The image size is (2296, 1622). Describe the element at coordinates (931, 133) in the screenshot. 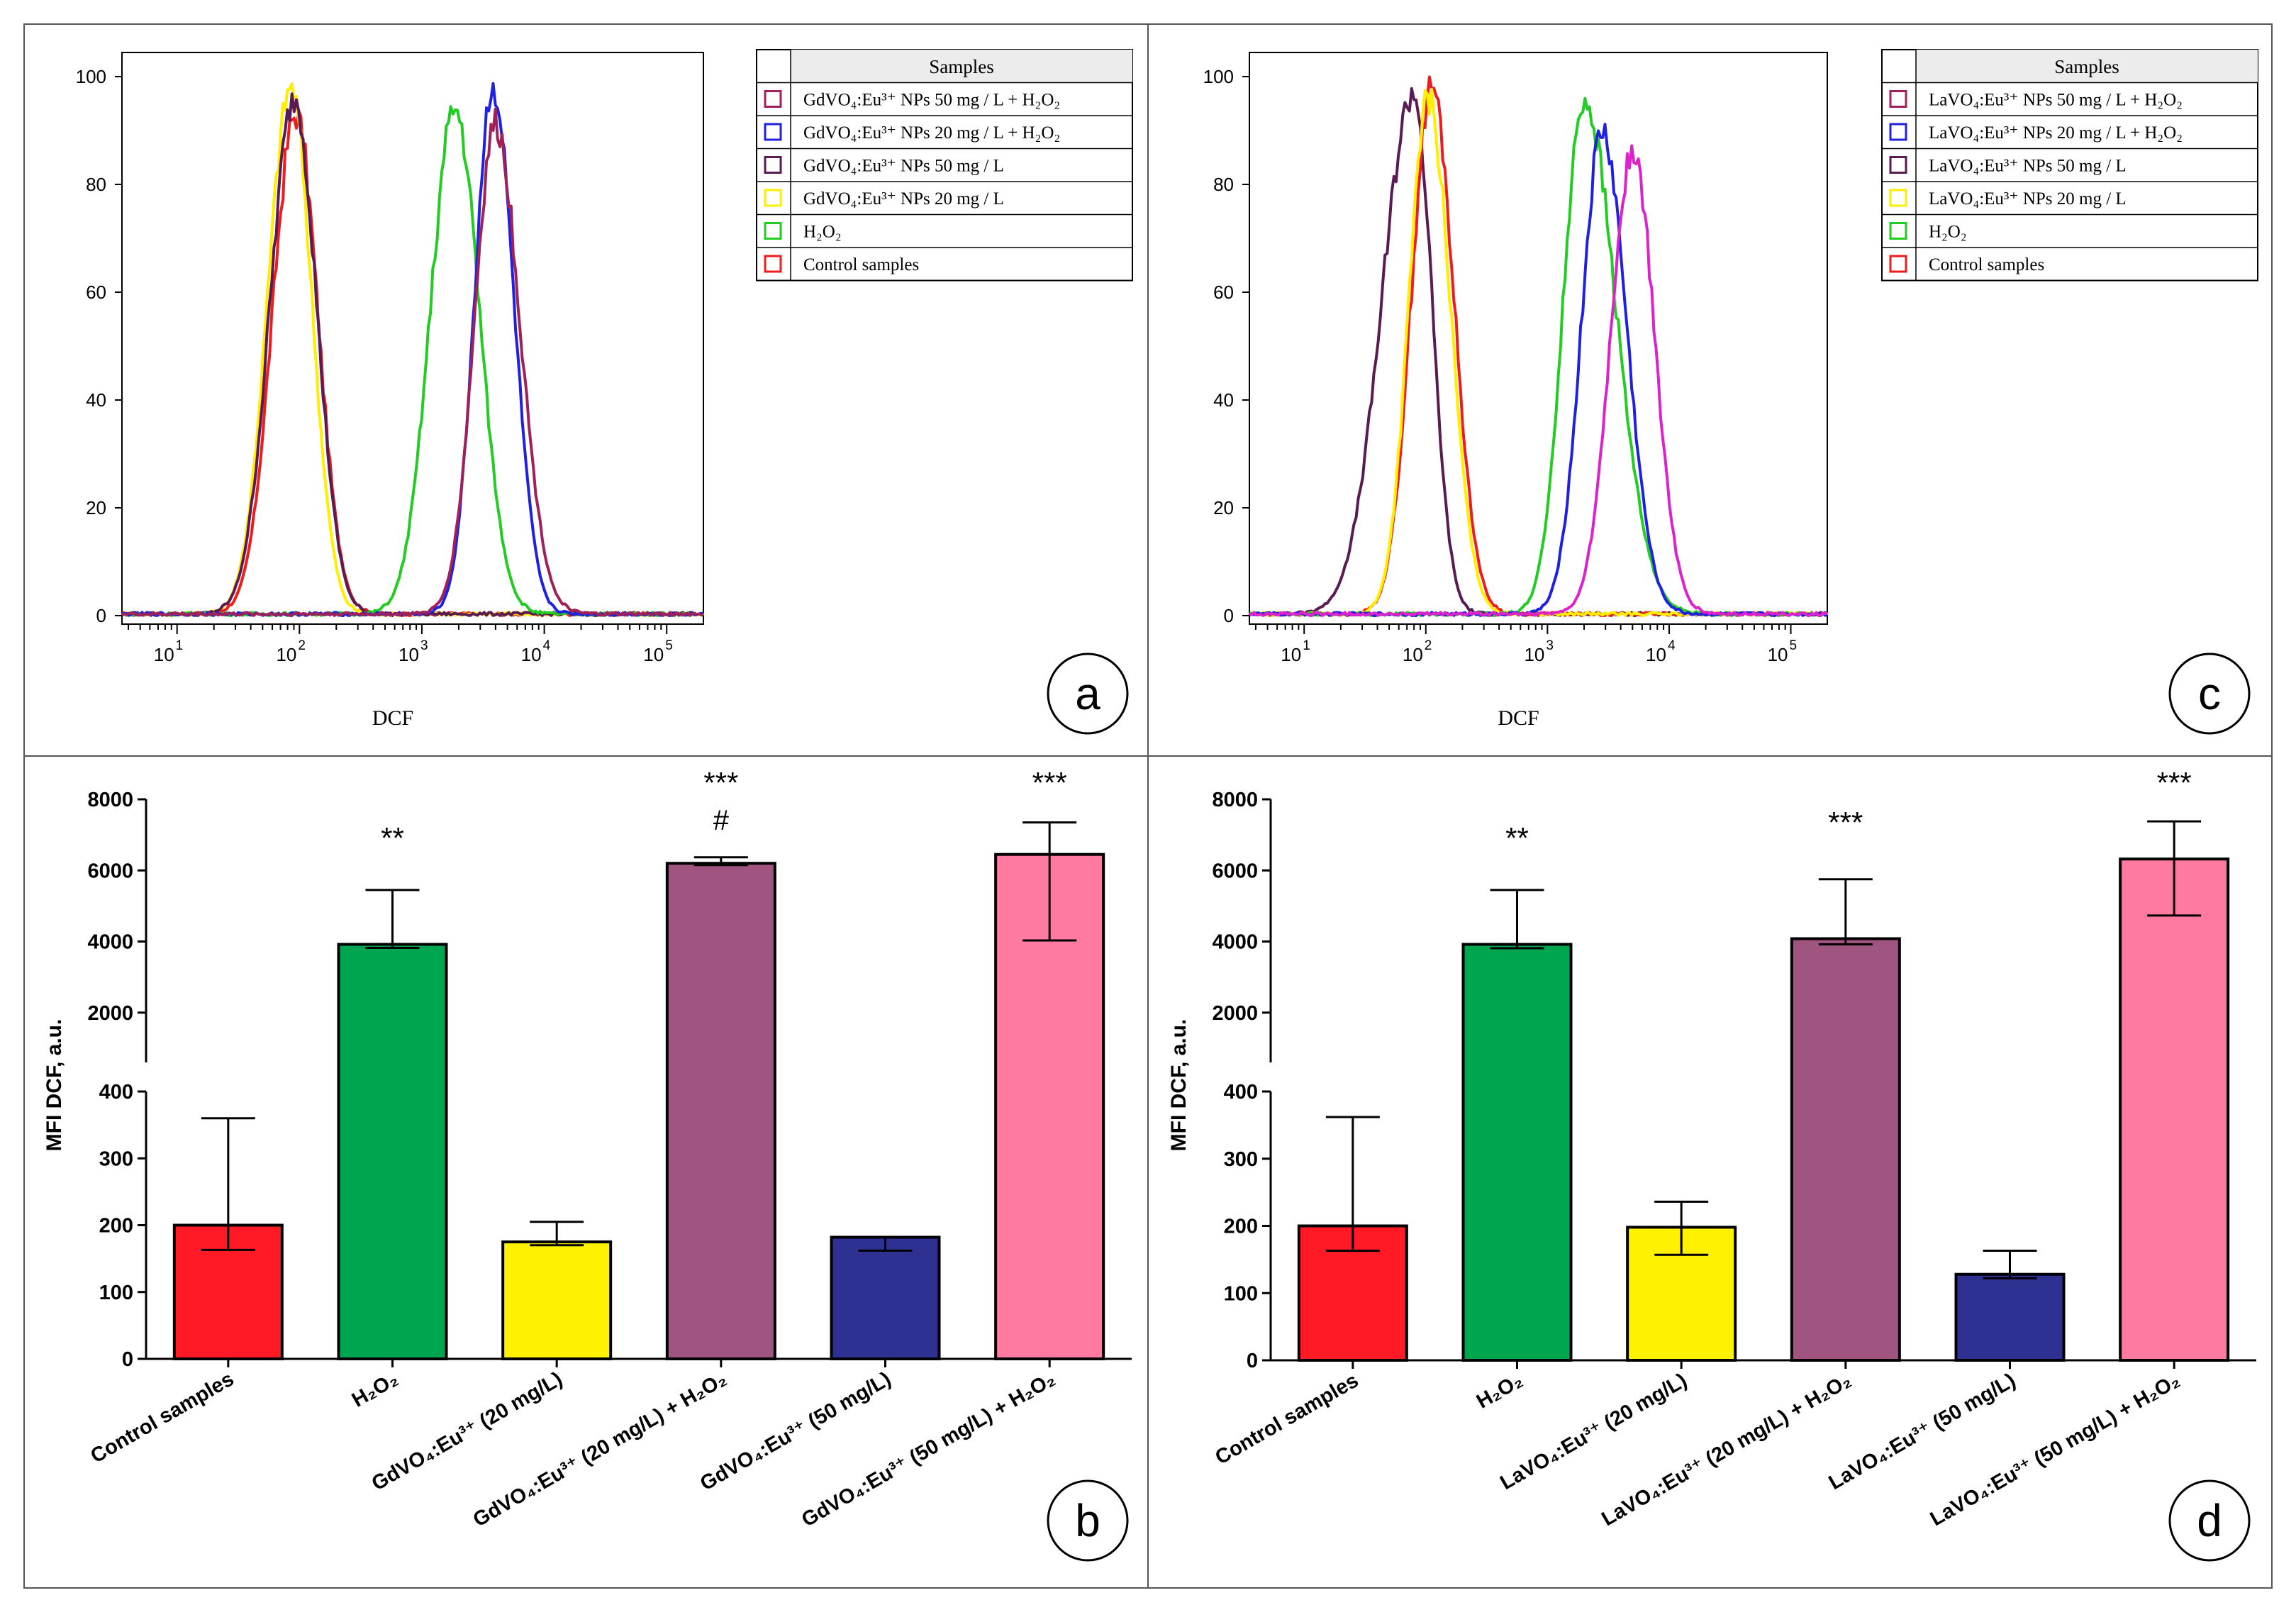

I see `legend-label: GdVO₄:Eu³⁺ NPs 20 mg / L + H₂O₂` at that location.